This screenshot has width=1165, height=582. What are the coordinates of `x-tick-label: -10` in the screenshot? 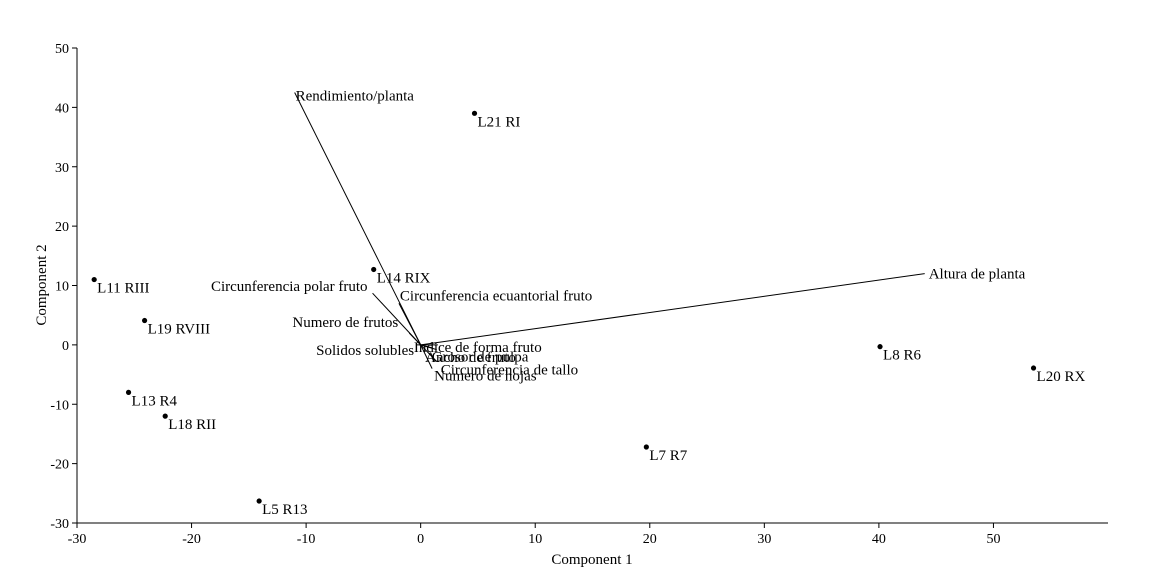 It's located at (306, 539).